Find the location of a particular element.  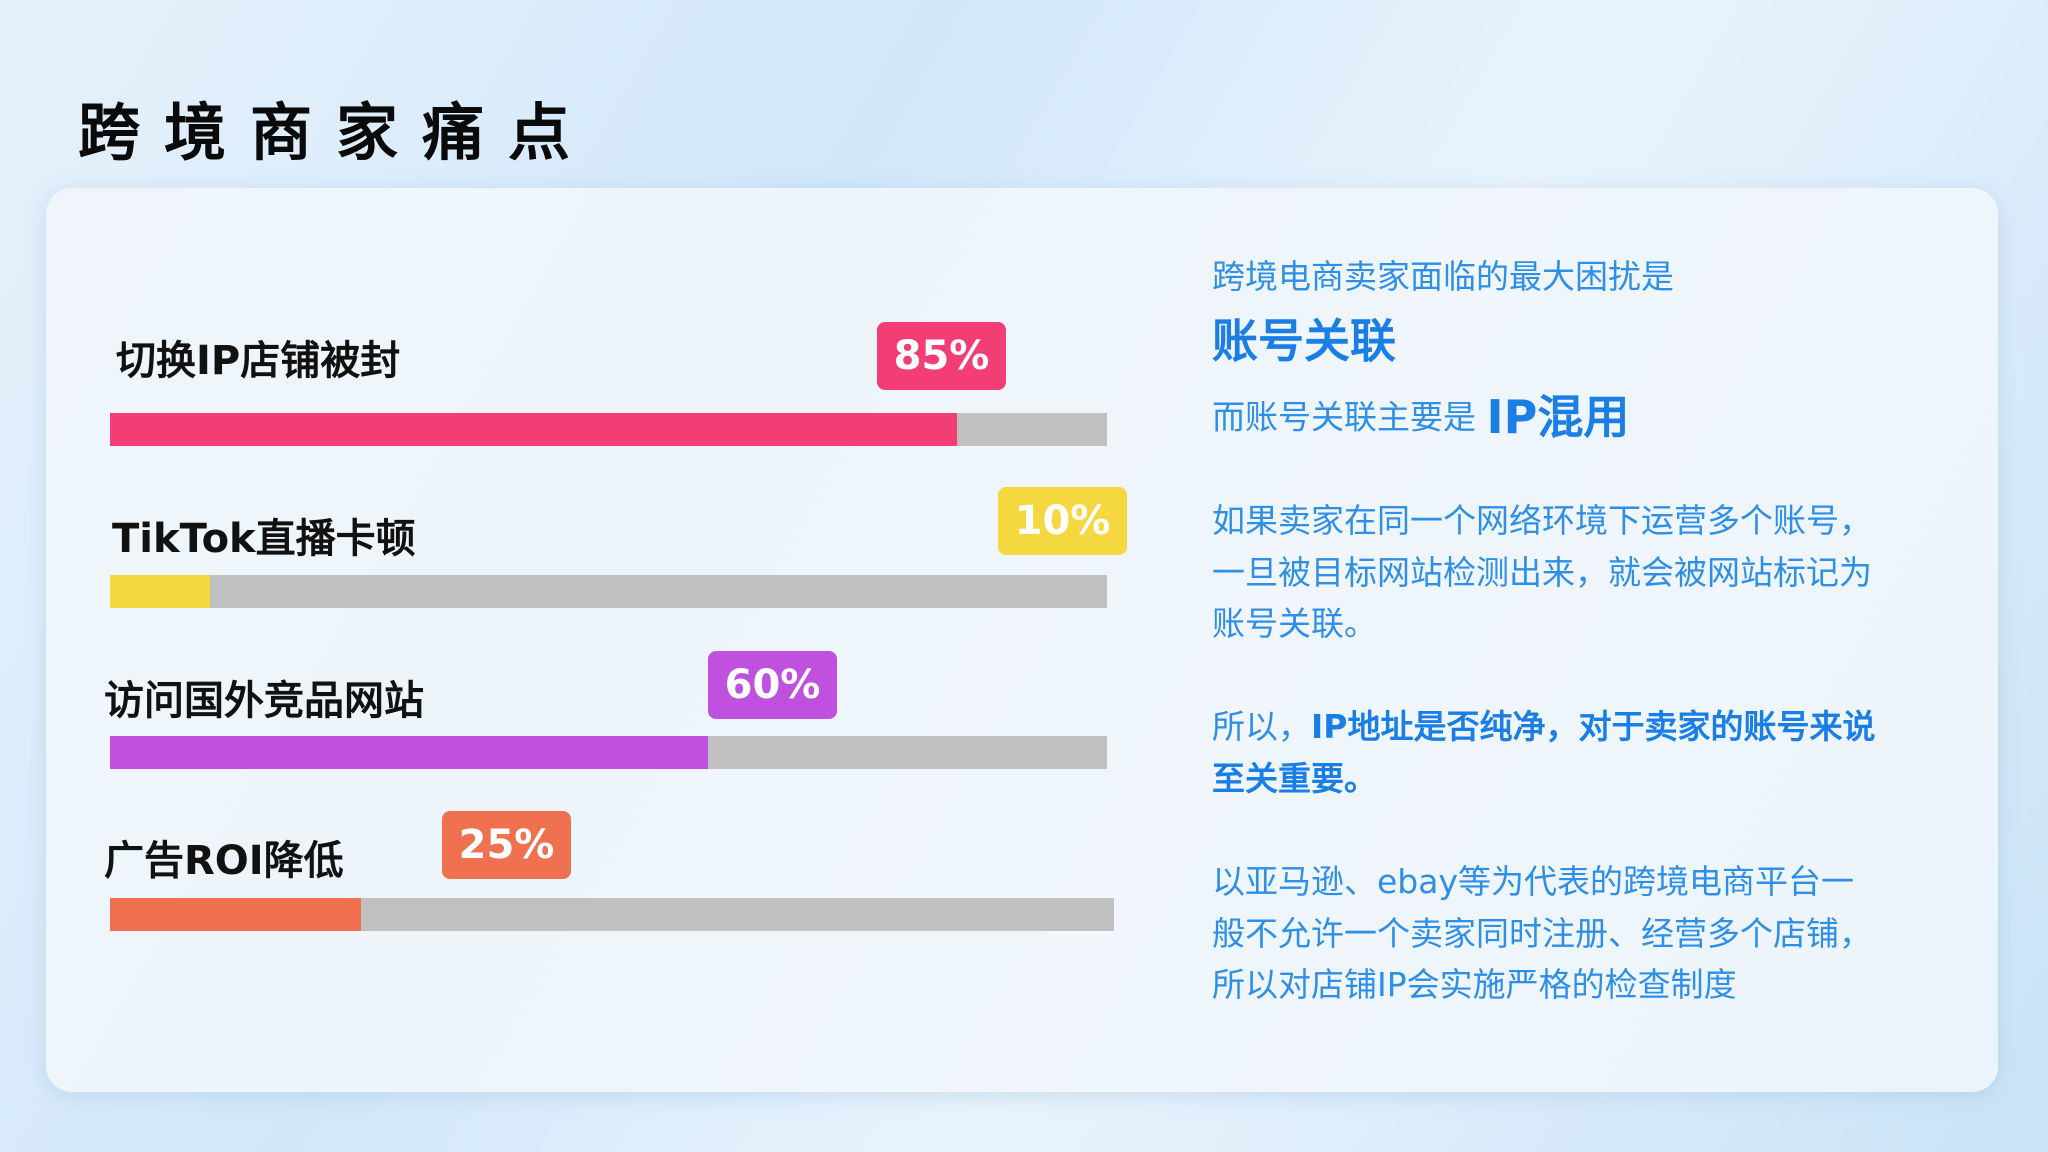

para1-line: 账号关联。 is located at coordinates (1294, 623).